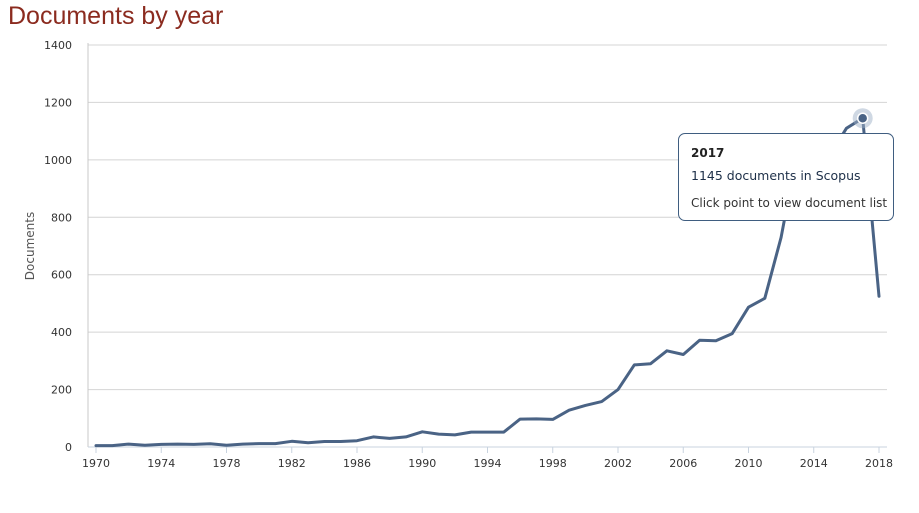 This screenshot has height=513, width=919. Describe the element at coordinates (862, 118) in the screenshot. I see `highlight-point` at that location.